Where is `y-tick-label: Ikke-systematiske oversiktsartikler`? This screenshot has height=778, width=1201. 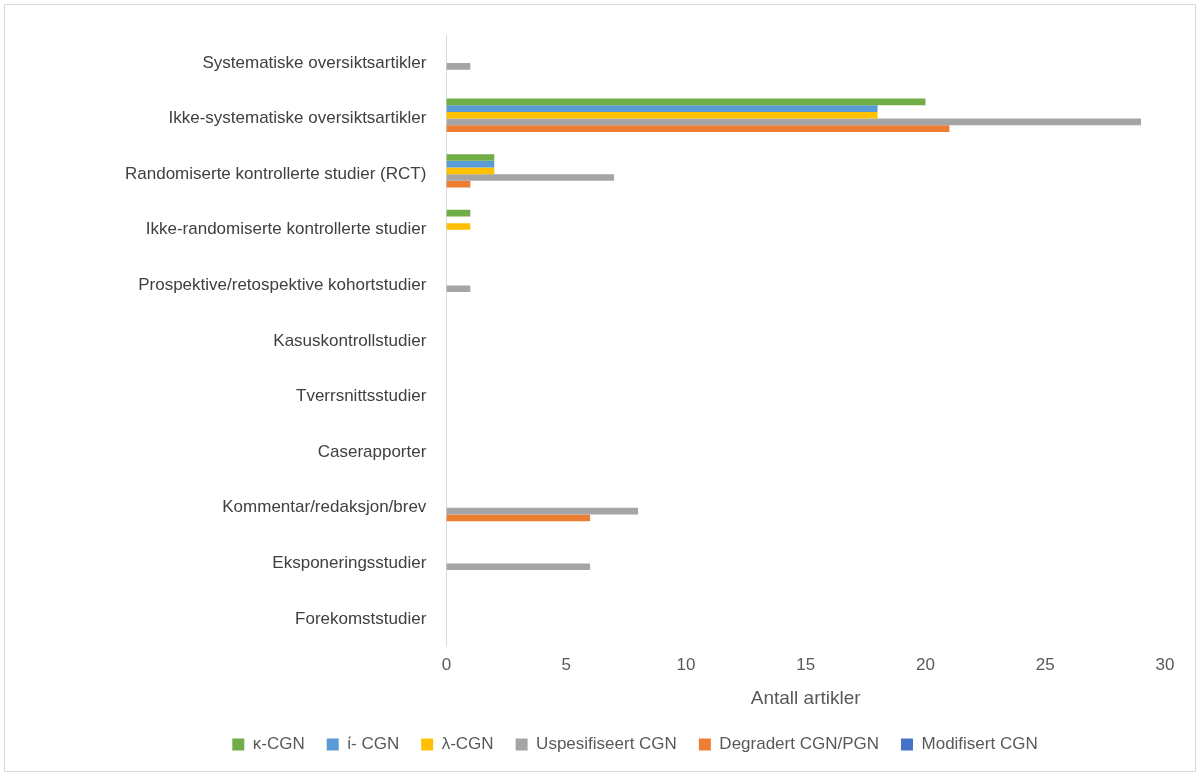
y-tick-label: Ikke-systematiske oversiktsartikler is located at coordinates (297, 118).